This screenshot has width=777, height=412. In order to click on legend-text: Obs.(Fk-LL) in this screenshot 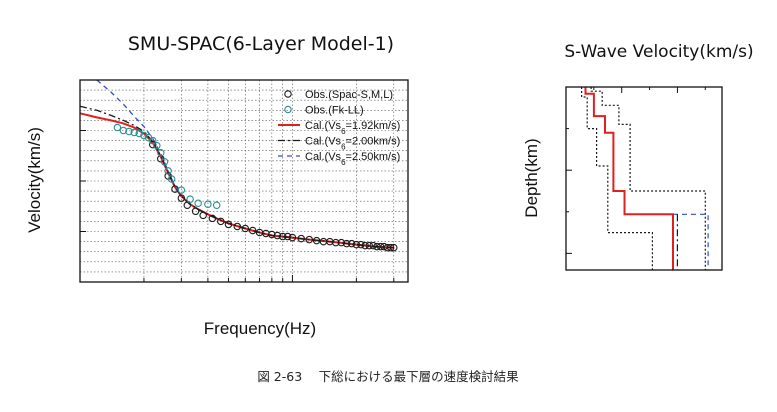, I will do `click(334, 111)`.